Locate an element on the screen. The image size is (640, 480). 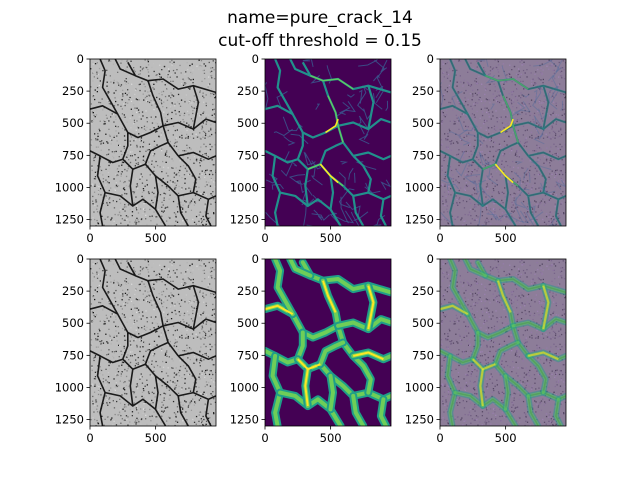
prob-crack is located at coordinates (306, 188).